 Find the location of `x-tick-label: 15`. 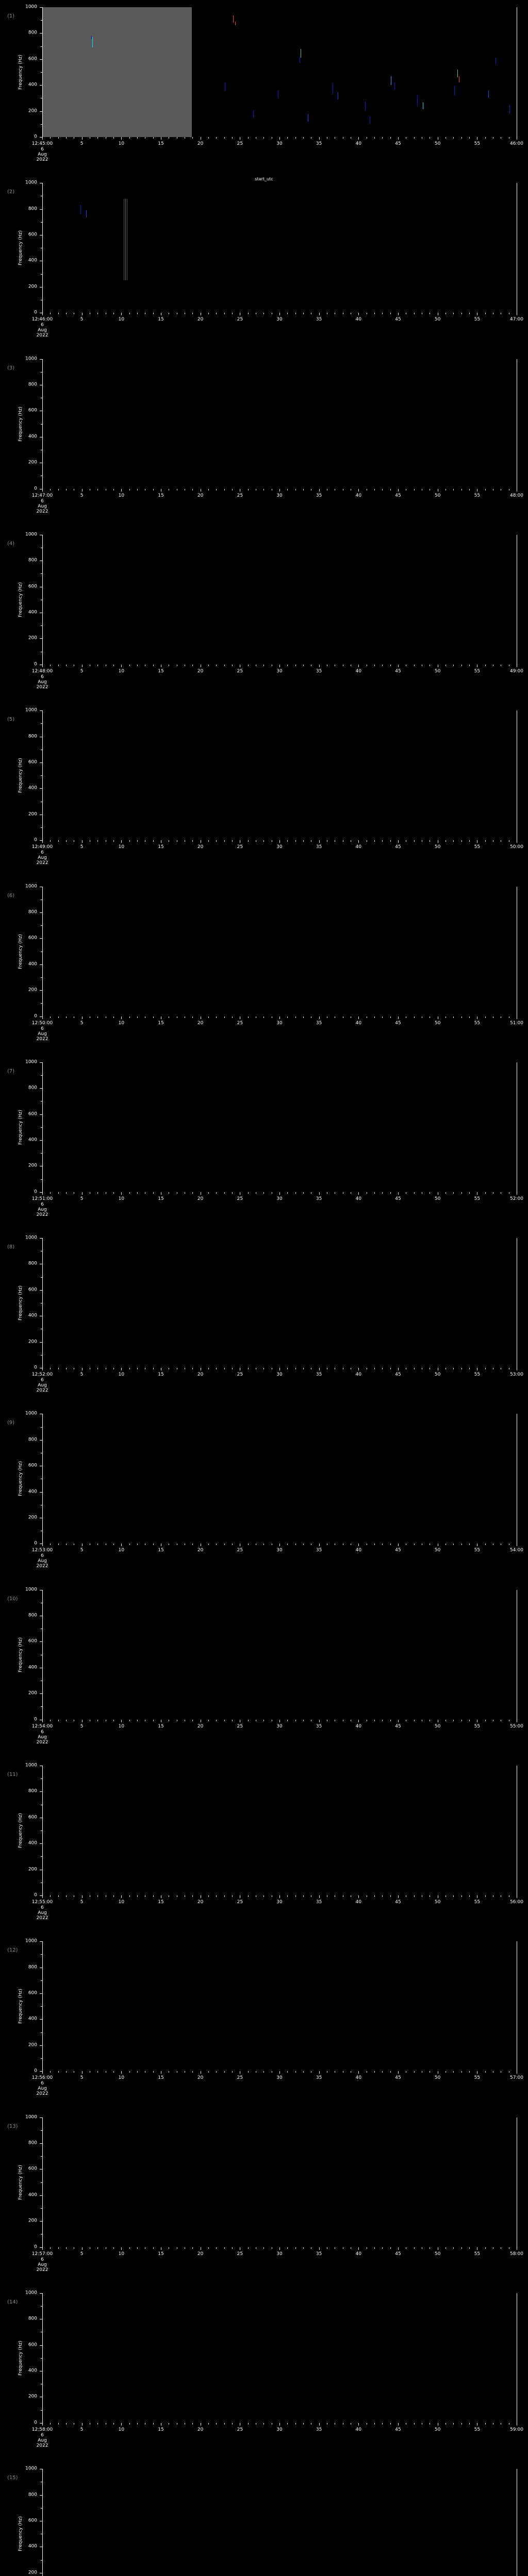

x-tick-label: 15 is located at coordinates (161, 1198).